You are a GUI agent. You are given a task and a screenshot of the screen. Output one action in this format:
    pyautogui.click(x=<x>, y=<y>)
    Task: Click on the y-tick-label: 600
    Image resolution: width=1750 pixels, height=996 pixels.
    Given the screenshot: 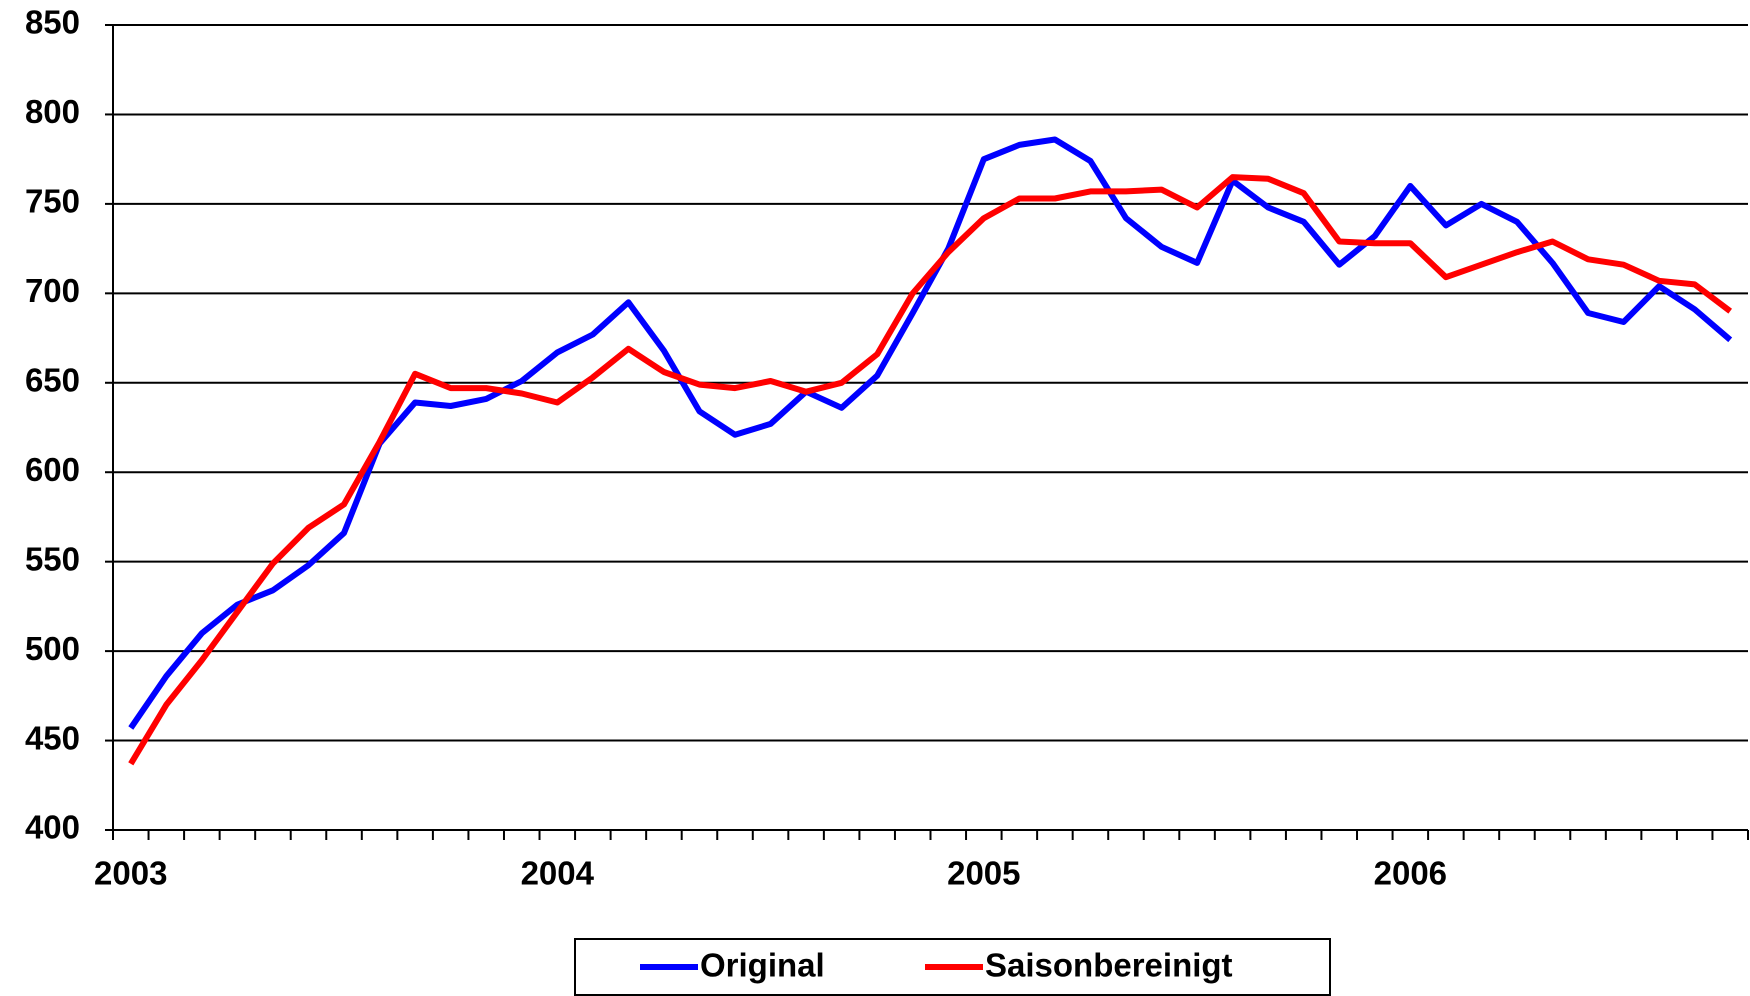 What is the action you would take?
    pyautogui.click(x=52, y=469)
    